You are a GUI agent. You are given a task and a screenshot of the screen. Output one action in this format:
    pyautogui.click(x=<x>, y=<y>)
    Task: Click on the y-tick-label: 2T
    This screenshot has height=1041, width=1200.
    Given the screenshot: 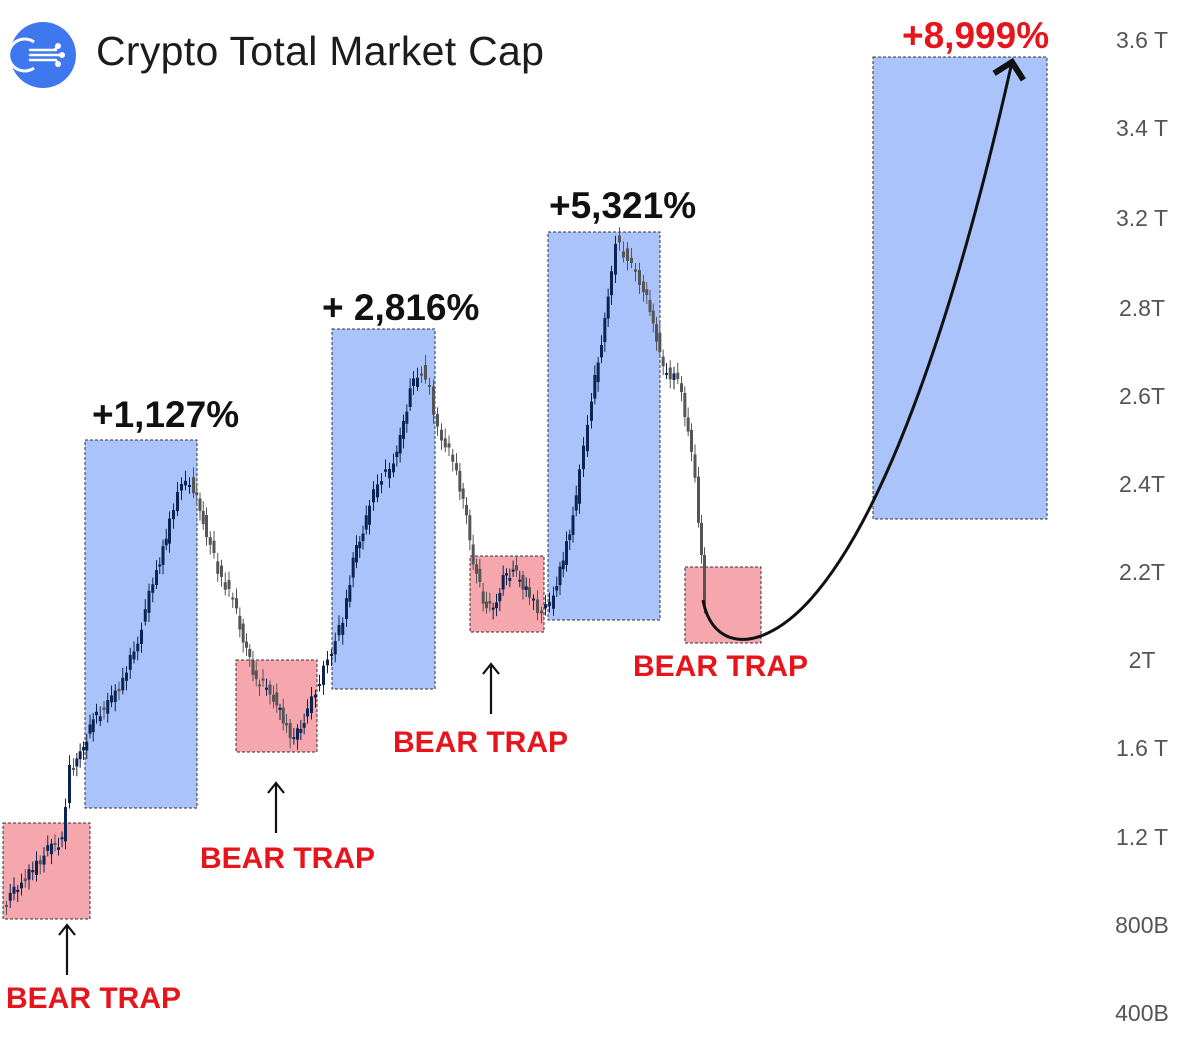 What is the action you would take?
    pyautogui.click(x=1142, y=660)
    